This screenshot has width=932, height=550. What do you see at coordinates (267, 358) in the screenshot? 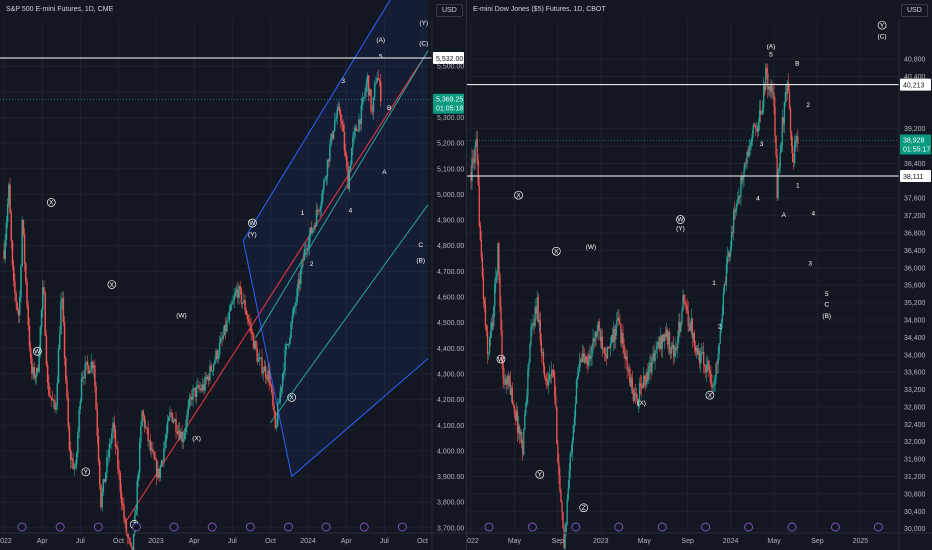
I see `pitchfork-handle-line` at bounding box center [267, 358].